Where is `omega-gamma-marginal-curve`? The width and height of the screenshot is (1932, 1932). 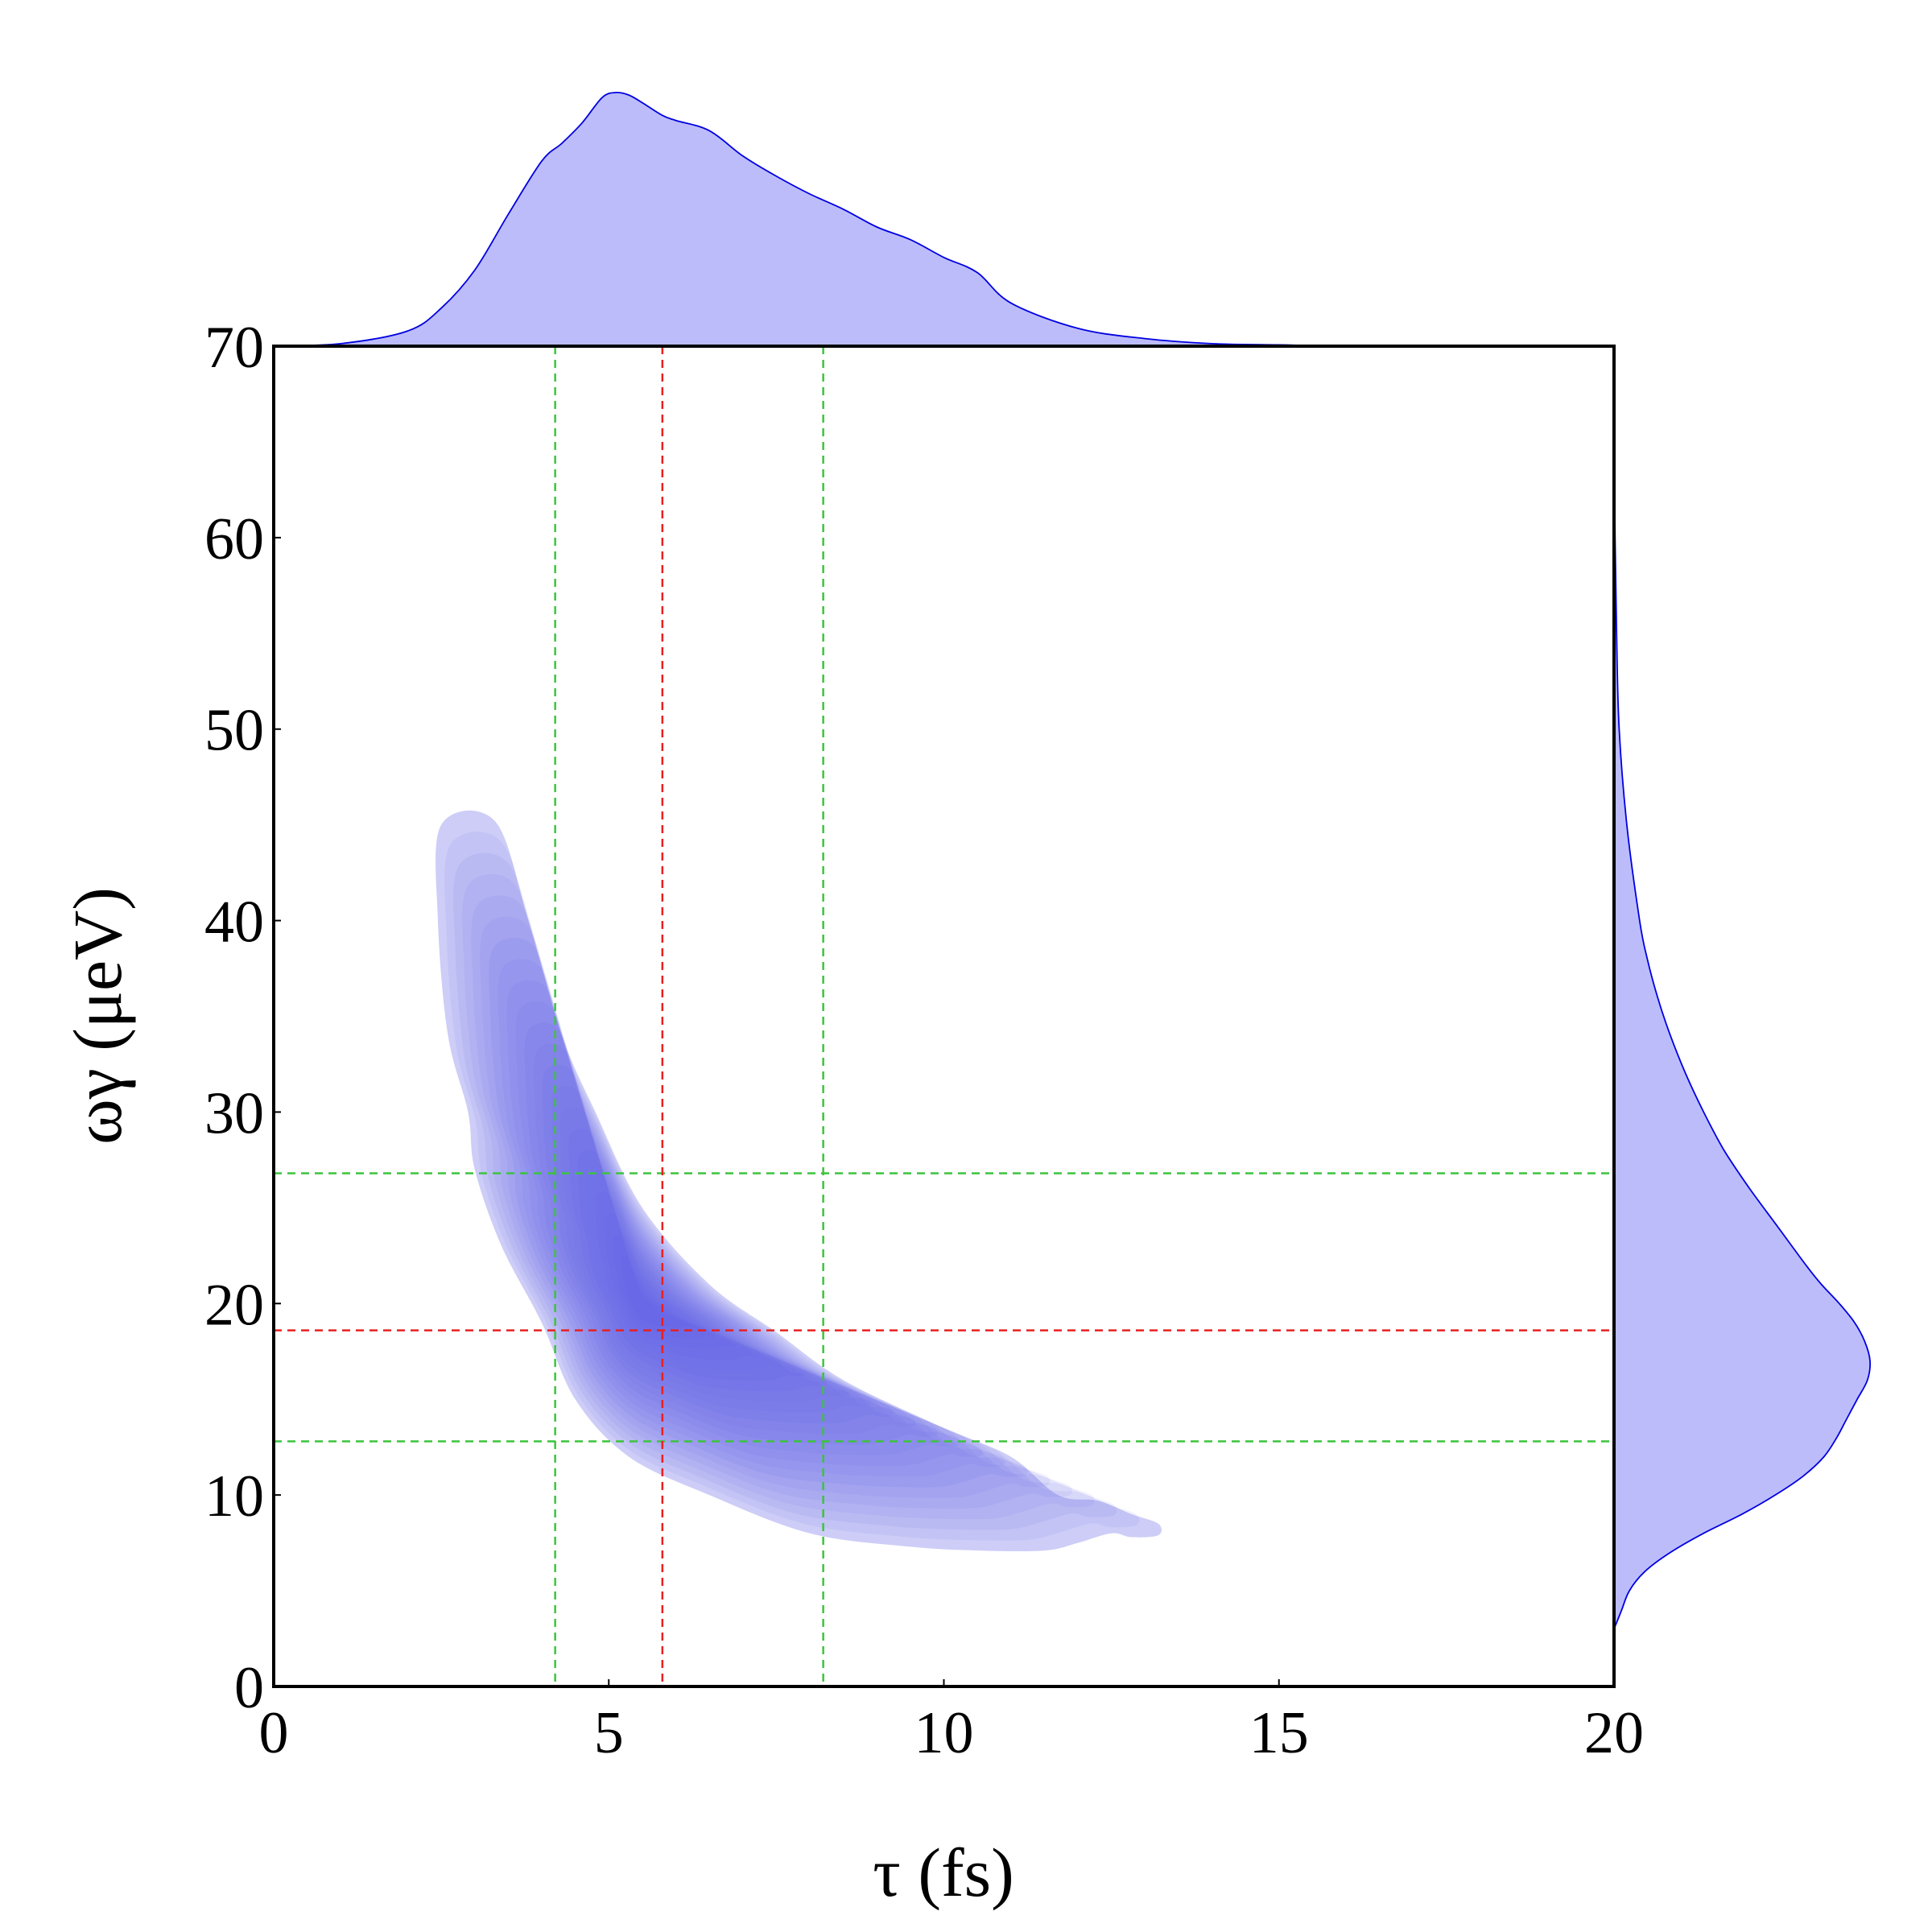 omega-gamma-marginal-curve is located at coordinates (1742, 987).